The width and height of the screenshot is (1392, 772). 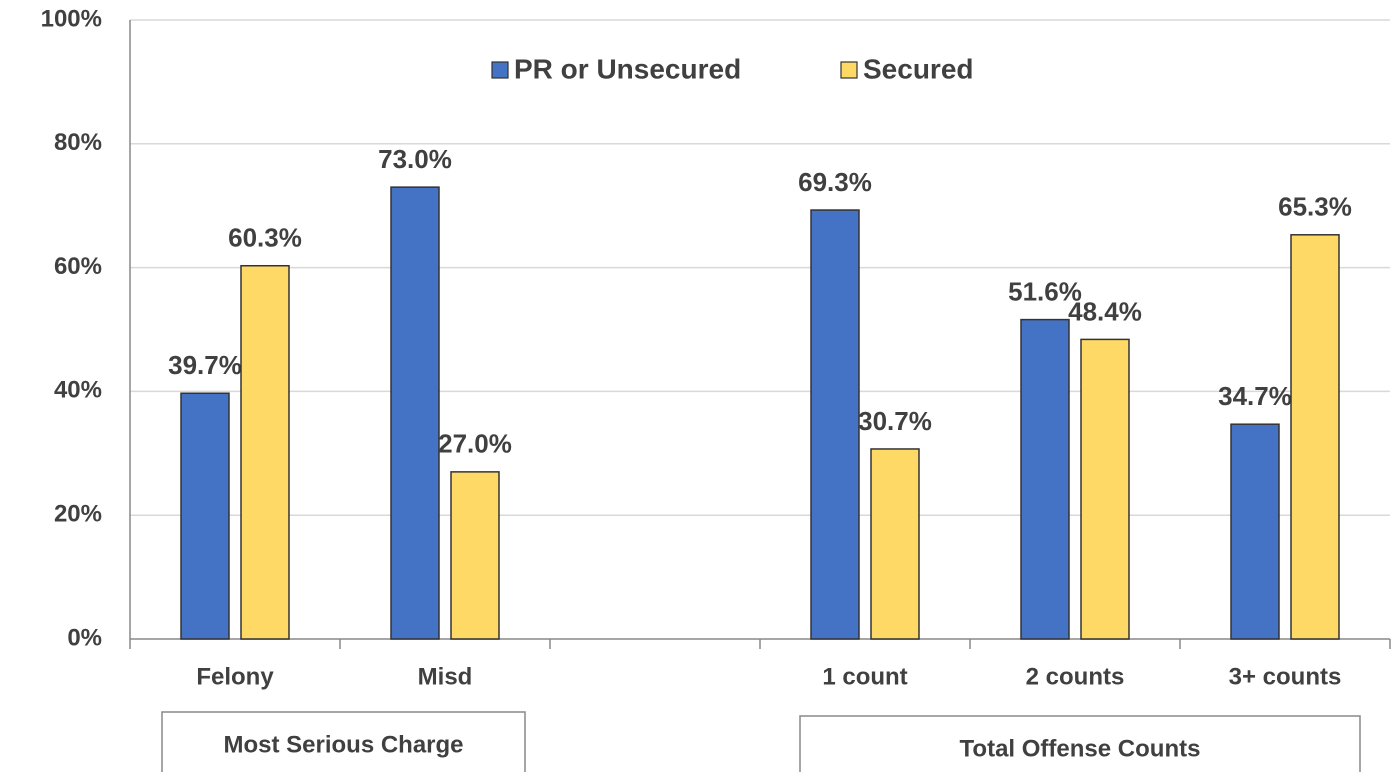 What do you see at coordinates (78, 514) in the screenshot?
I see `y-tick-label: 20%` at bounding box center [78, 514].